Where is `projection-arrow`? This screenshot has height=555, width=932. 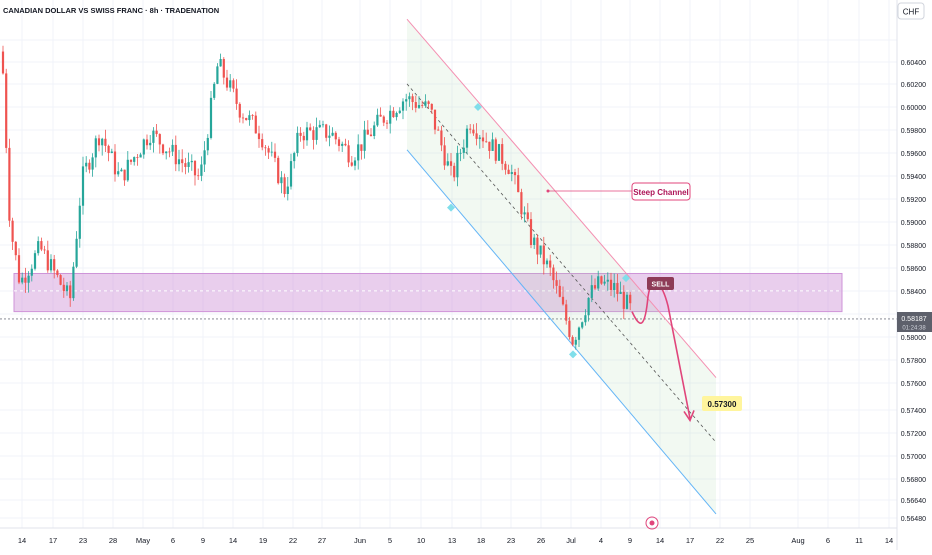
projection-arrow is located at coordinates (661, 350).